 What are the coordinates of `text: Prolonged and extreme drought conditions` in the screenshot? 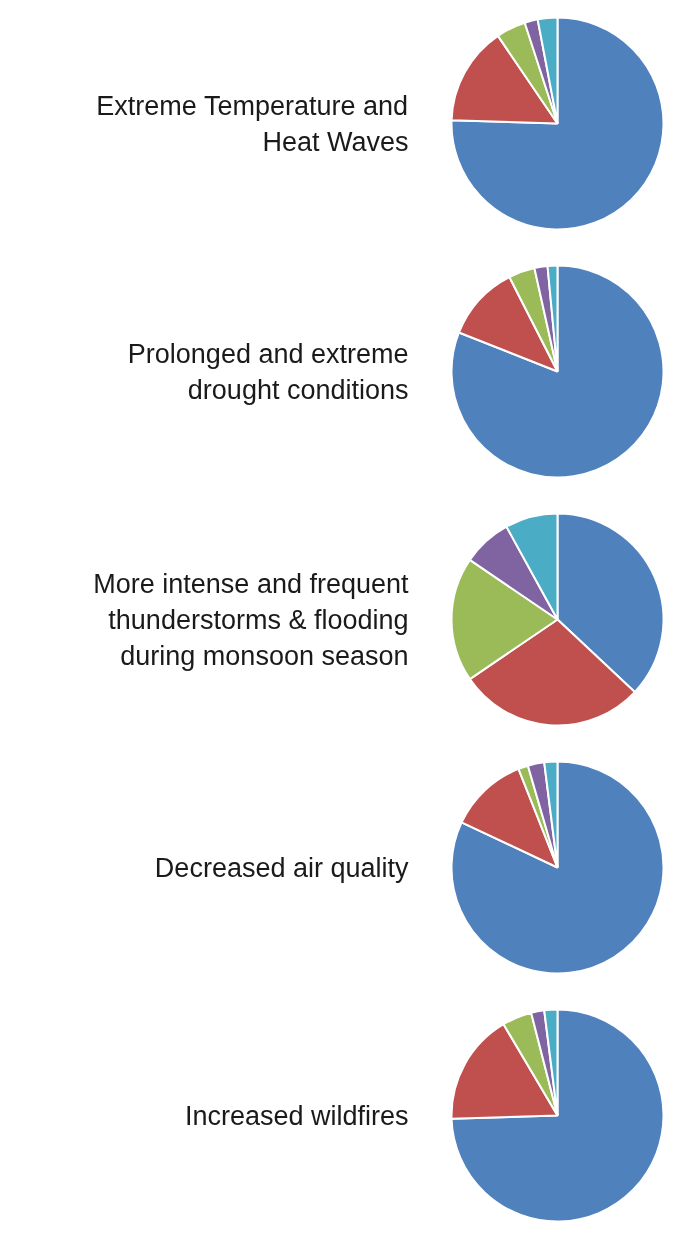 It's located at (268, 371).